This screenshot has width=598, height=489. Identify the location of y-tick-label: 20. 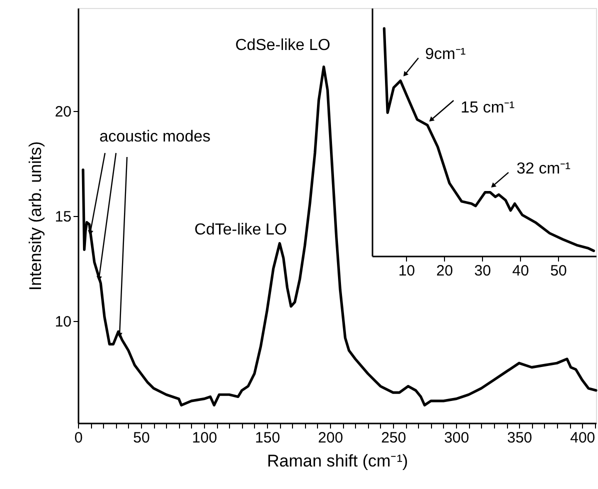
(63, 111).